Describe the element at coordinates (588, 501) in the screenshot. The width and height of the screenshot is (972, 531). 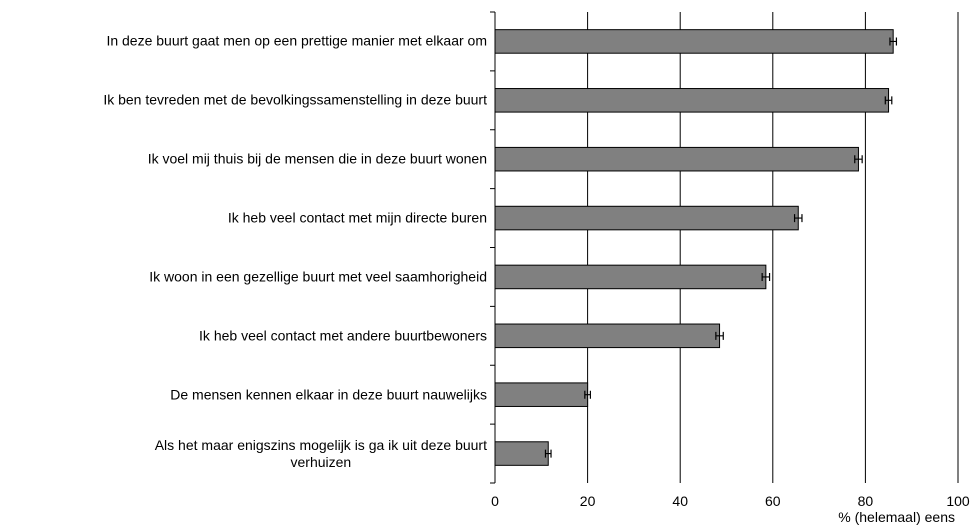
I see `x-tick-label: 20` at that location.